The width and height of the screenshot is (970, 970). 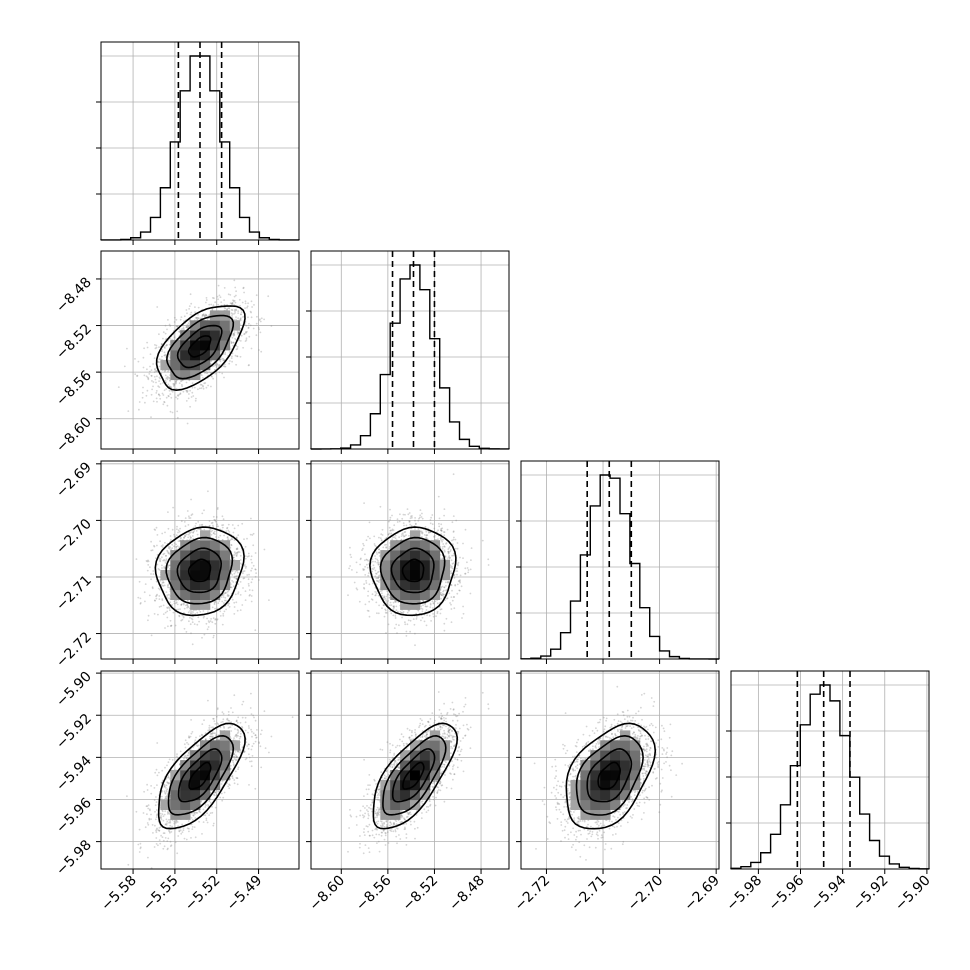 I want to click on panel-3-2: −2.72 −2.71 −2.70 −2.69, so click(x=617, y=792).